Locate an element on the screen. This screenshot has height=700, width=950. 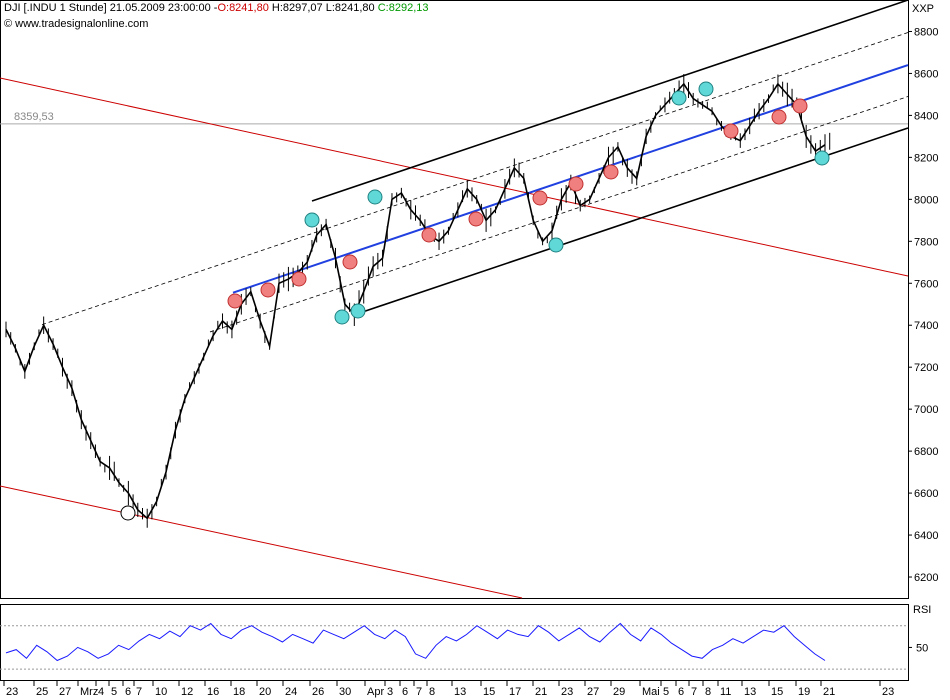
rsi-panel-frame is located at coordinates (454, 642).